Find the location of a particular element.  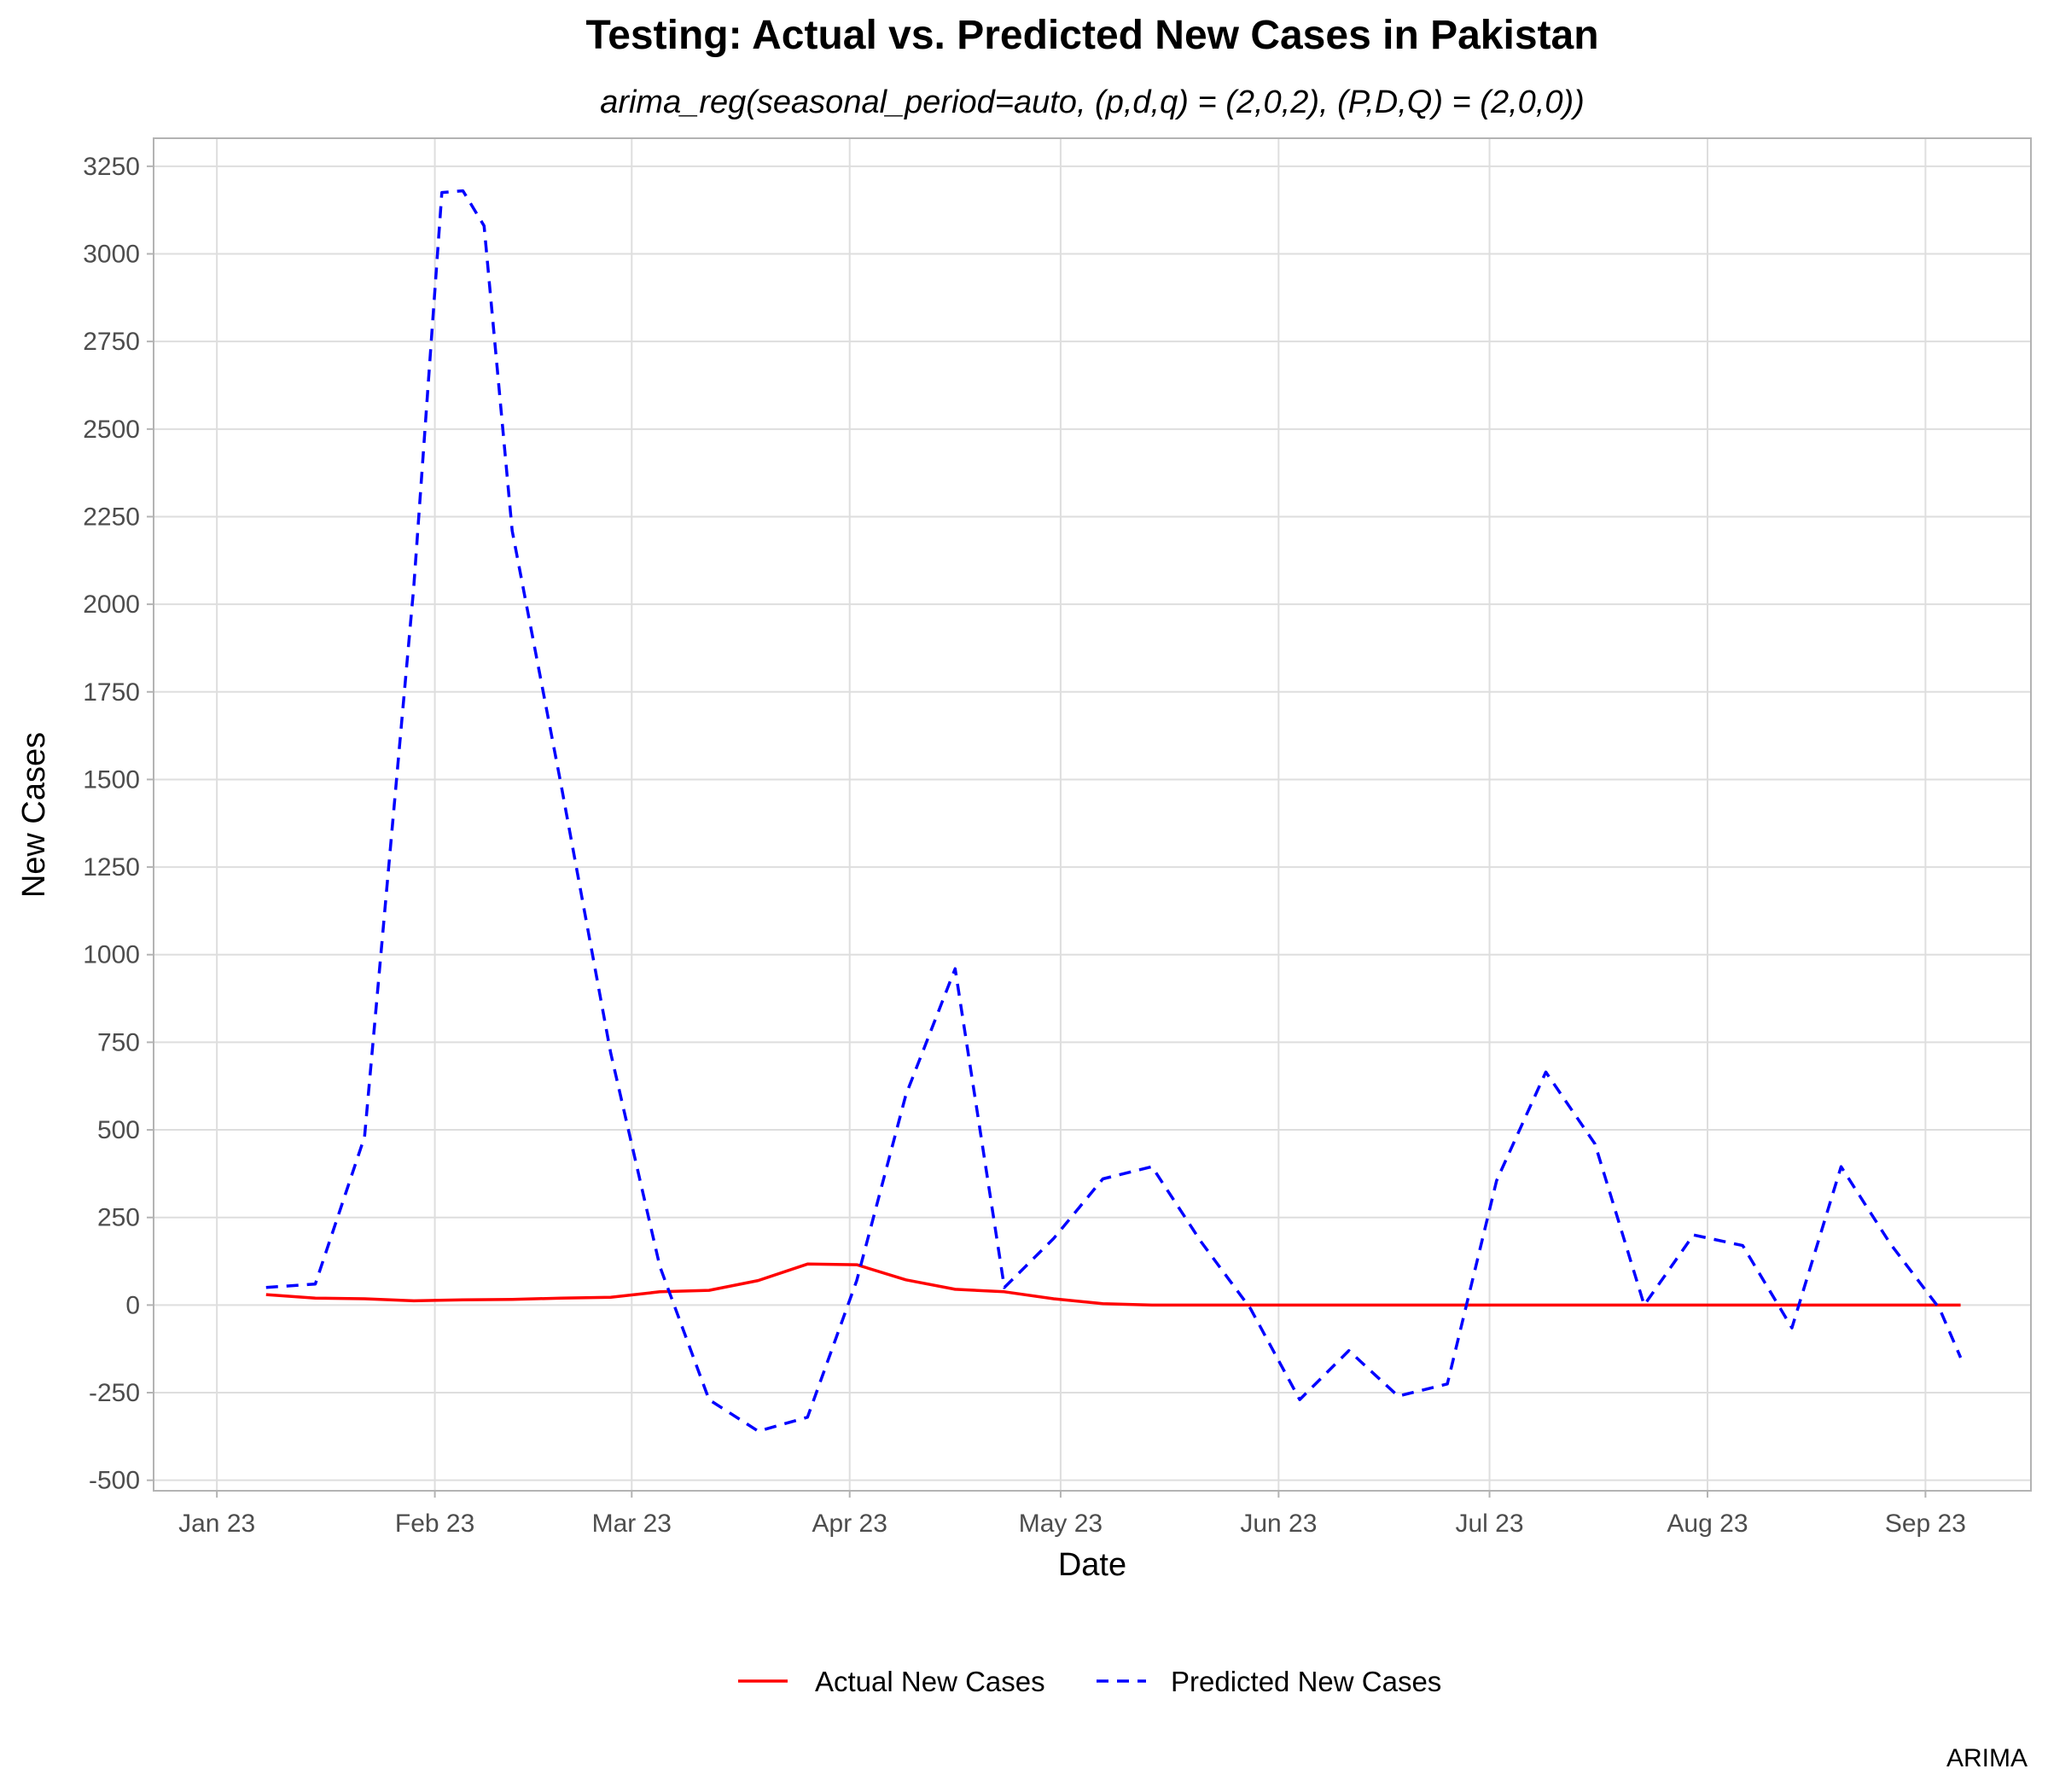

y-tick-label: 0 is located at coordinates (132, 1305).